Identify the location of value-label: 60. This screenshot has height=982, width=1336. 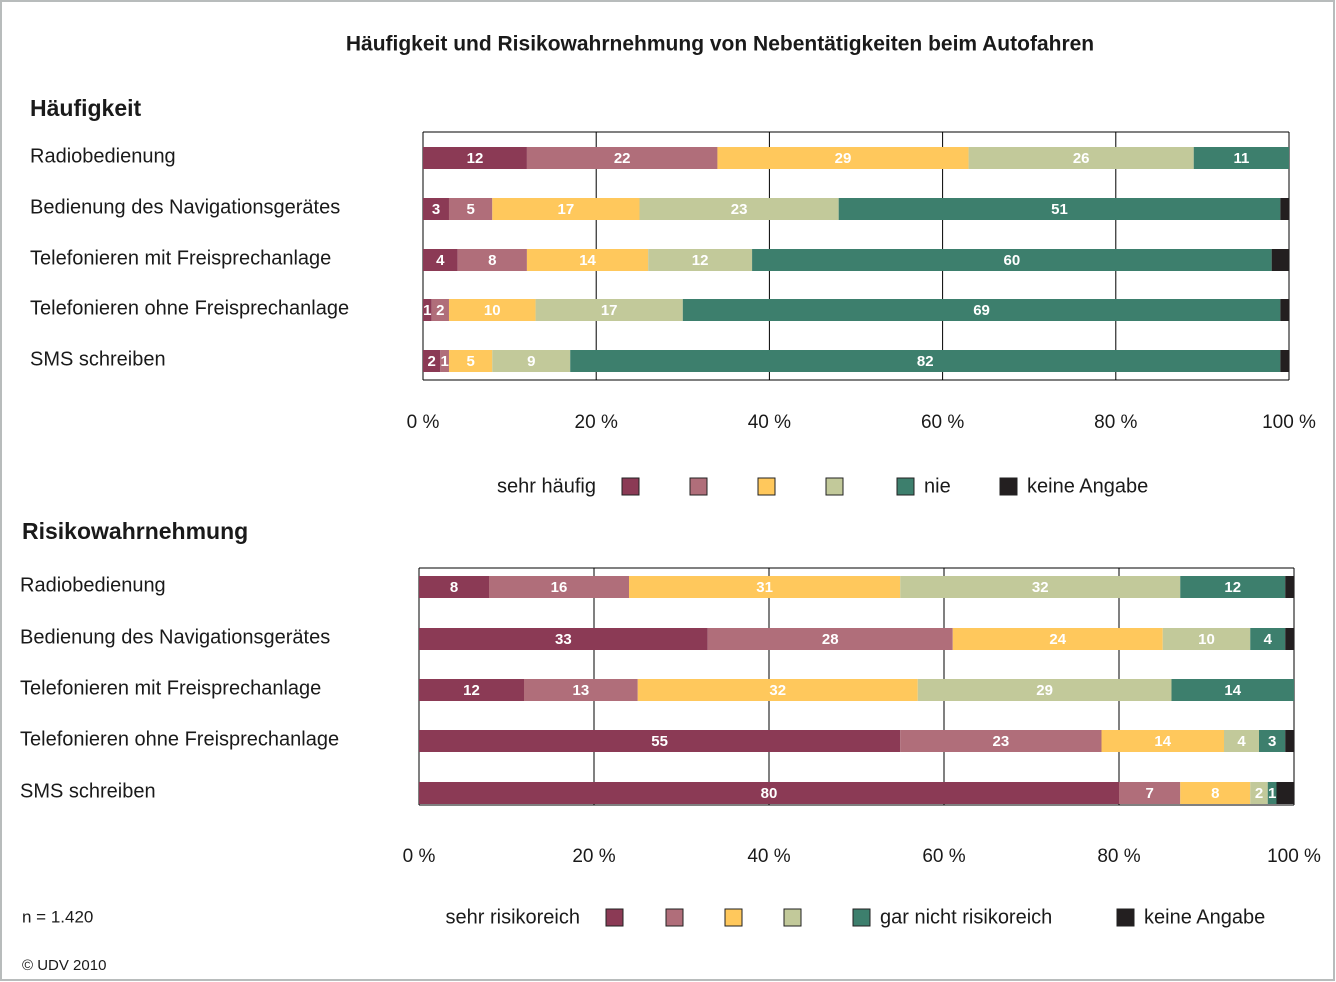
(1012, 260).